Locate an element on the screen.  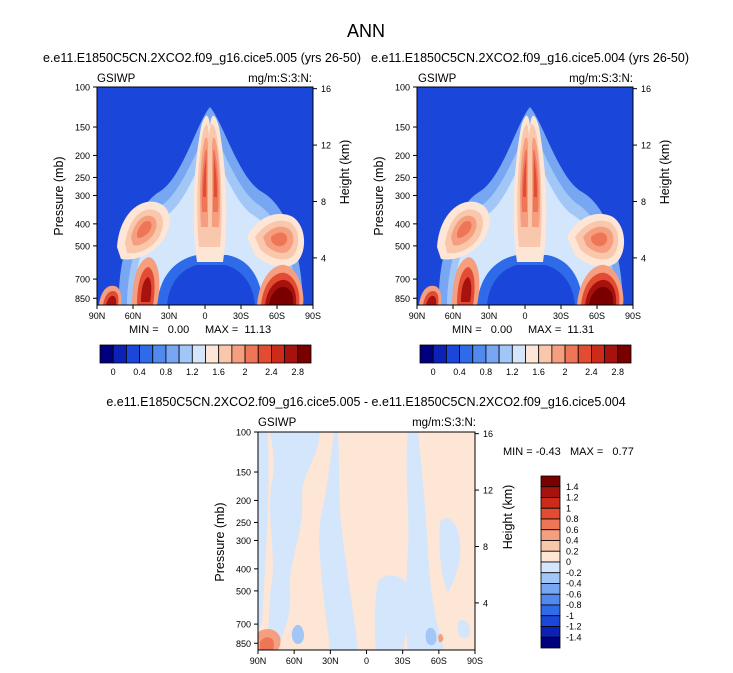
y-tick-label: 100 is located at coordinates (243, 433).